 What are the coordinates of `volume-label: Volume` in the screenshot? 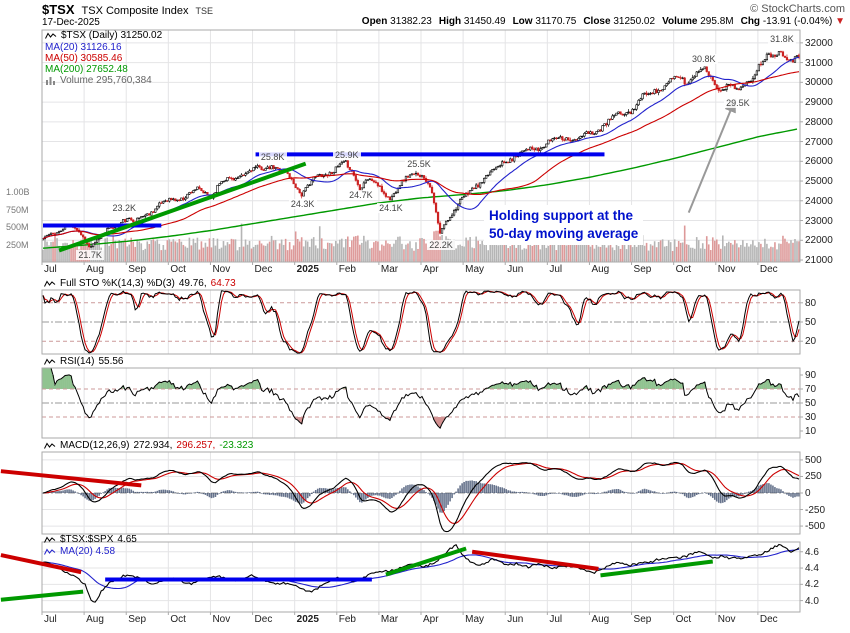 It's located at (680, 21).